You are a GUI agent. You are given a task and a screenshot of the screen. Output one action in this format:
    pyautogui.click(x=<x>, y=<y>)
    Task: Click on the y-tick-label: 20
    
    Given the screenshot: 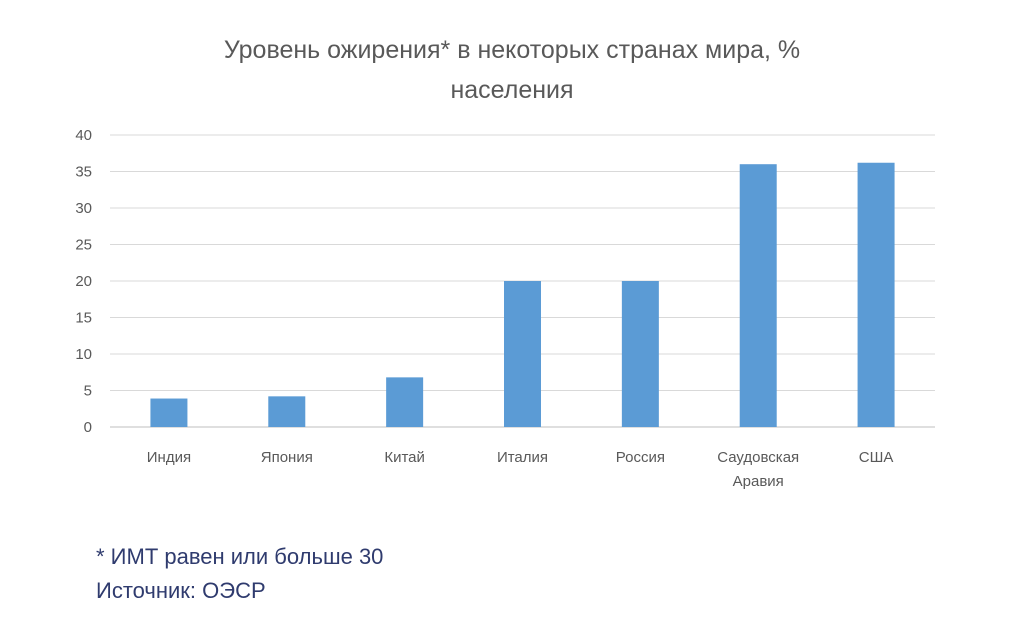 What is the action you would take?
    pyautogui.click(x=83, y=281)
    